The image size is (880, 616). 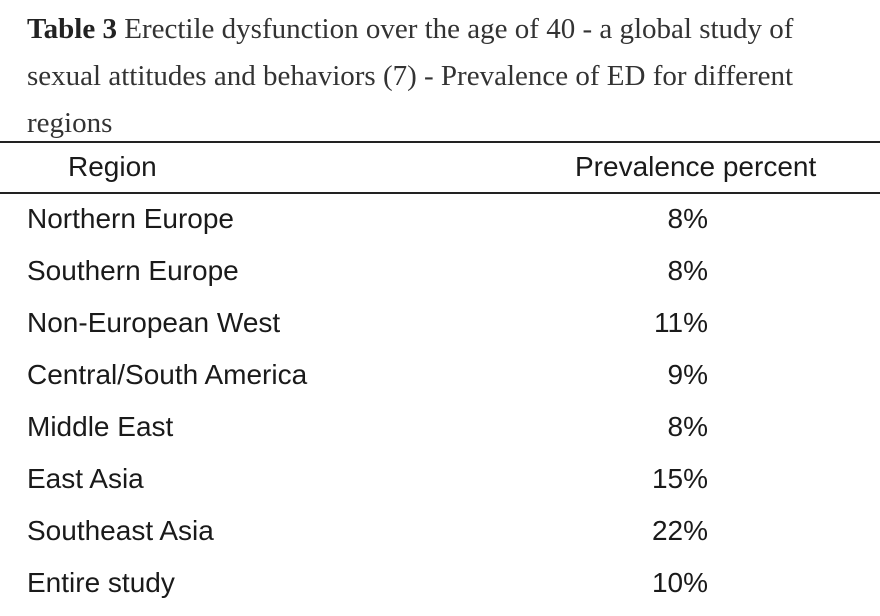 What do you see at coordinates (154, 322) in the screenshot?
I see `region-cell: Non-European West` at bounding box center [154, 322].